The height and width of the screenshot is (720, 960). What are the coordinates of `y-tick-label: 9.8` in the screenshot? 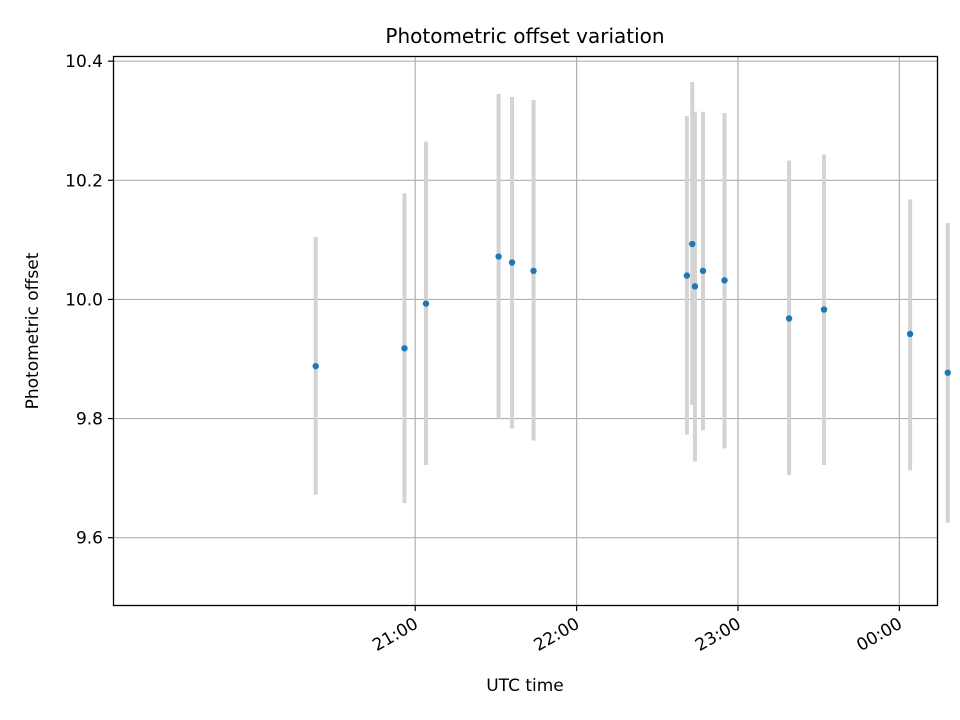 It's located at (89, 420).